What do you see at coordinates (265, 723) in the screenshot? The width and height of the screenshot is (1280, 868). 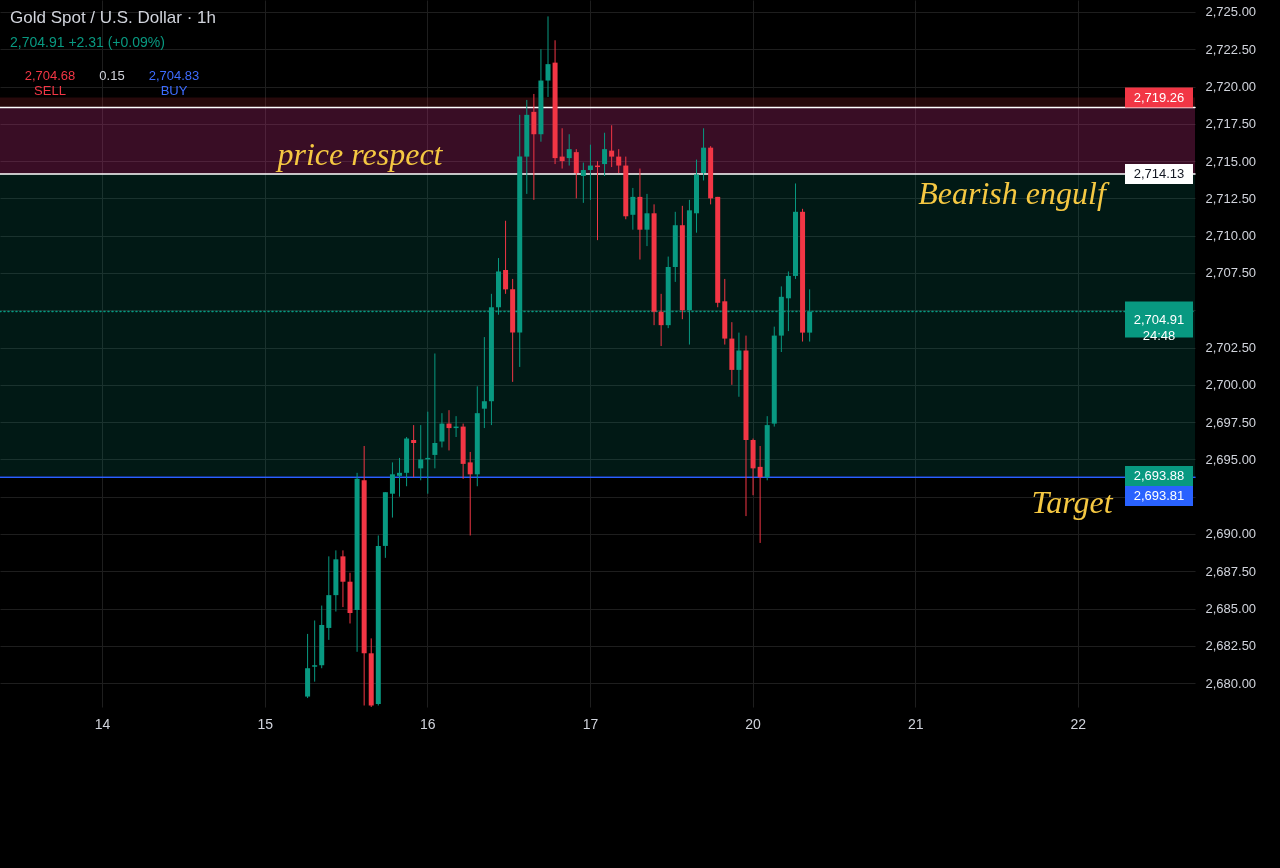 I see `x-tick-label: 15` at bounding box center [265, 723].